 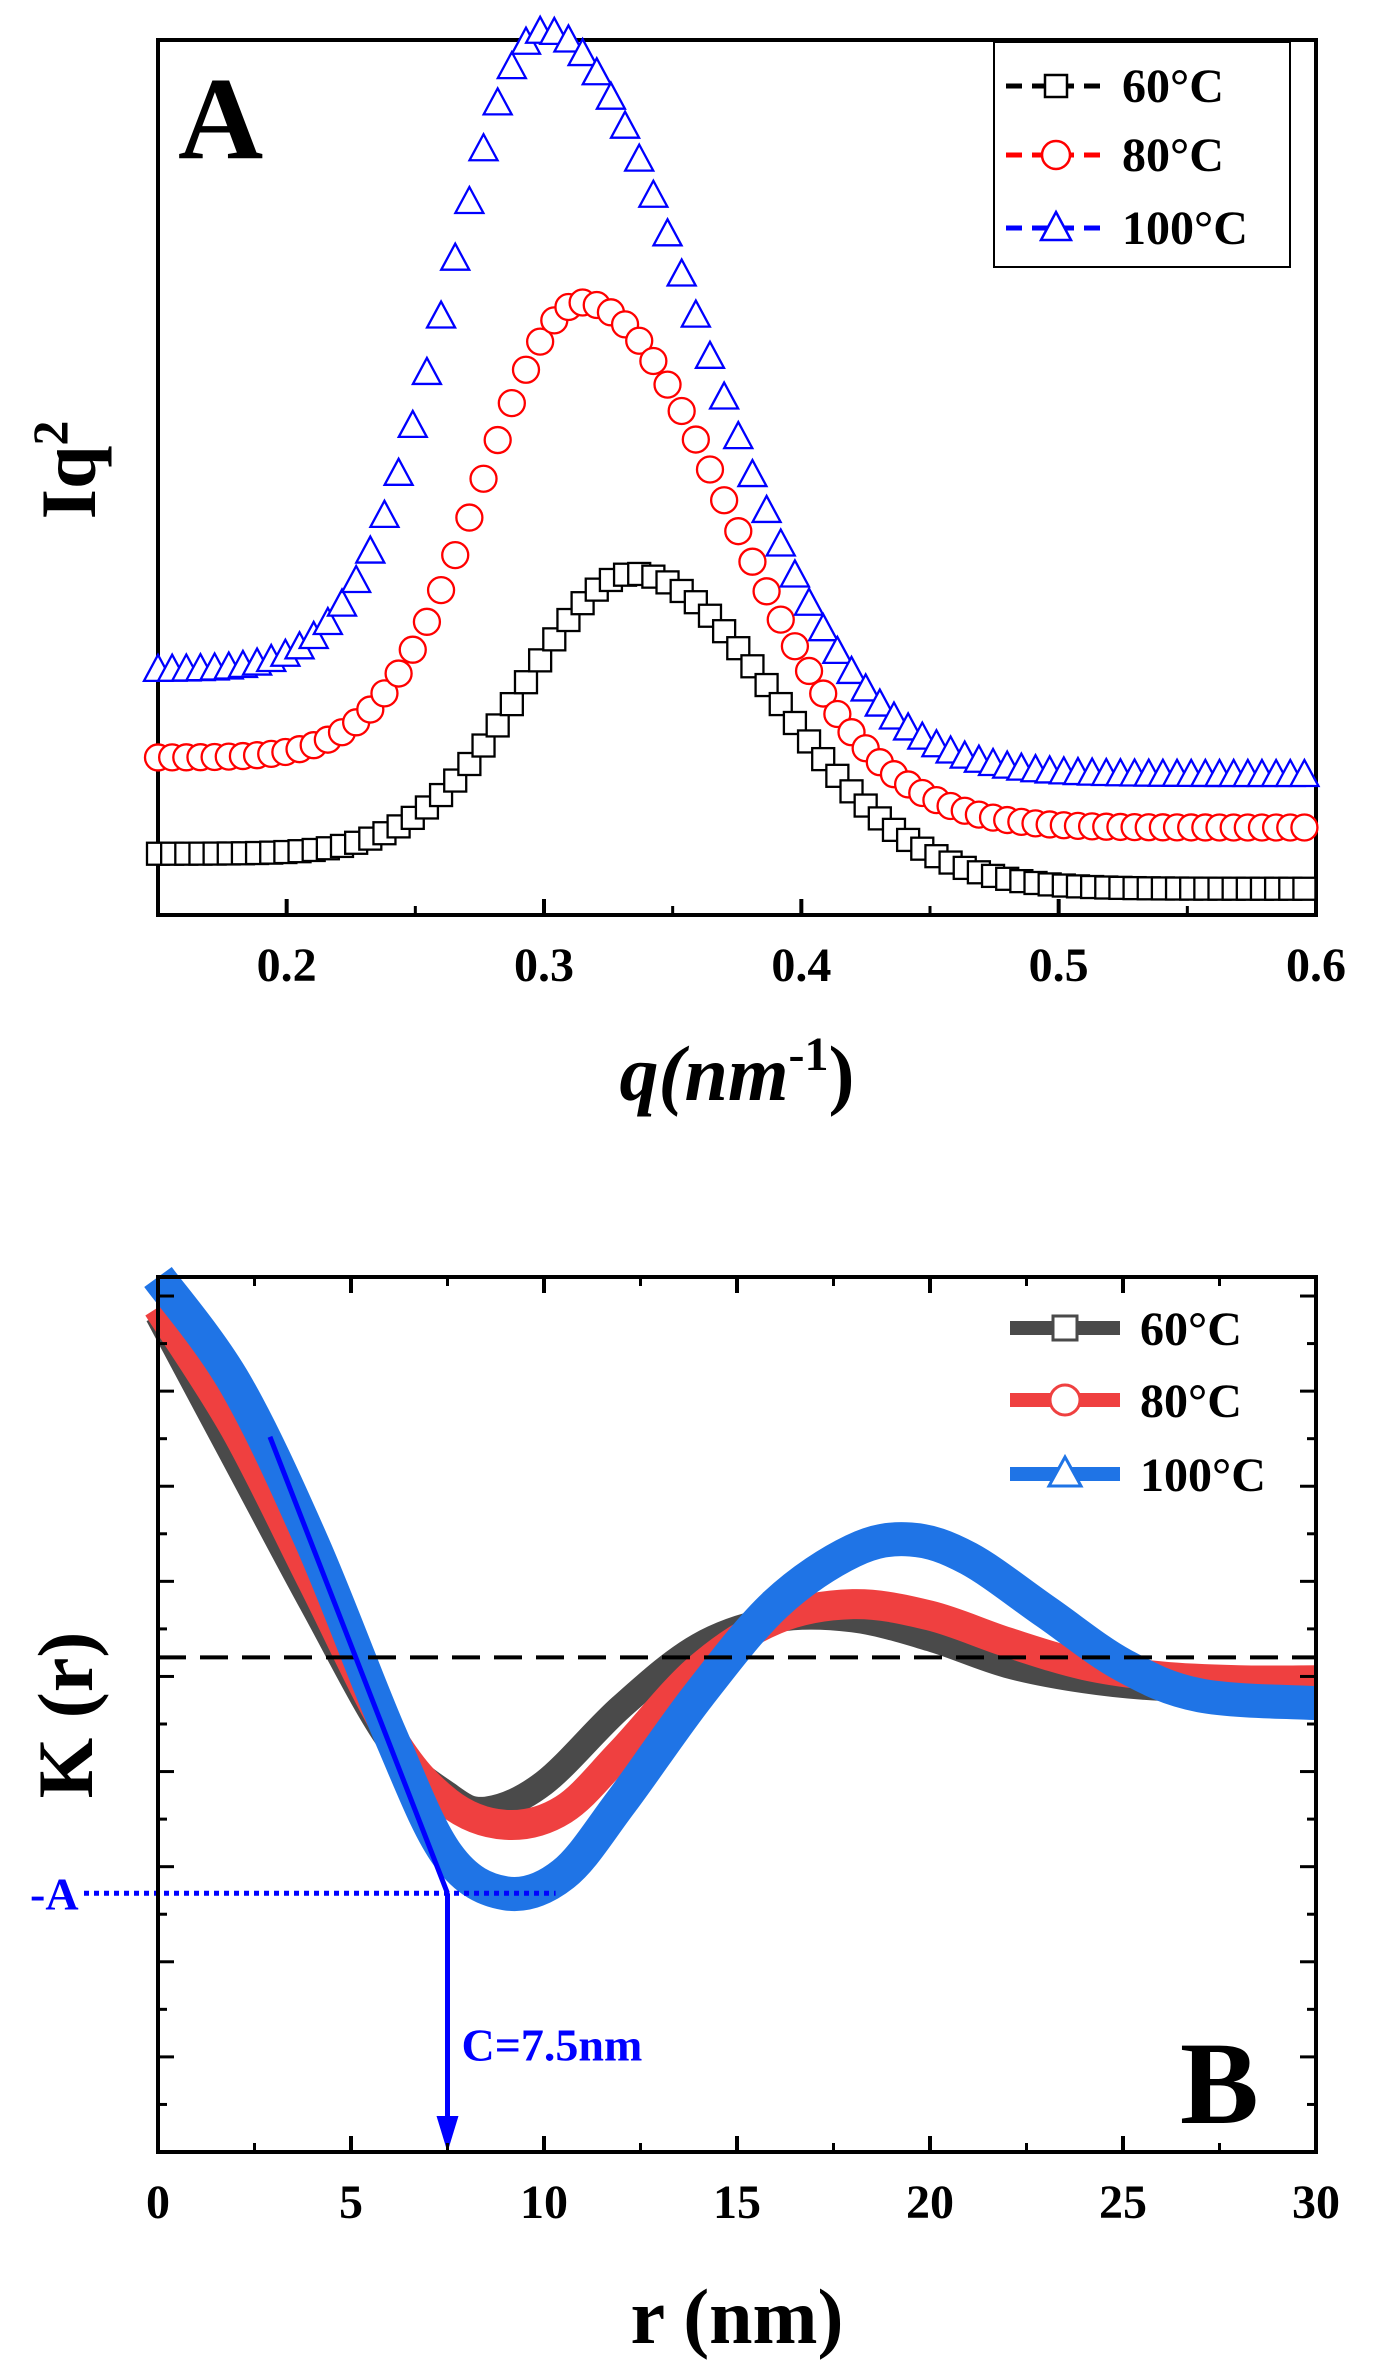 What do you see at coordinates (1056, 86) in the screenshot?
I see `legend-marker-square-60c` at bounding box center [1056, 86].